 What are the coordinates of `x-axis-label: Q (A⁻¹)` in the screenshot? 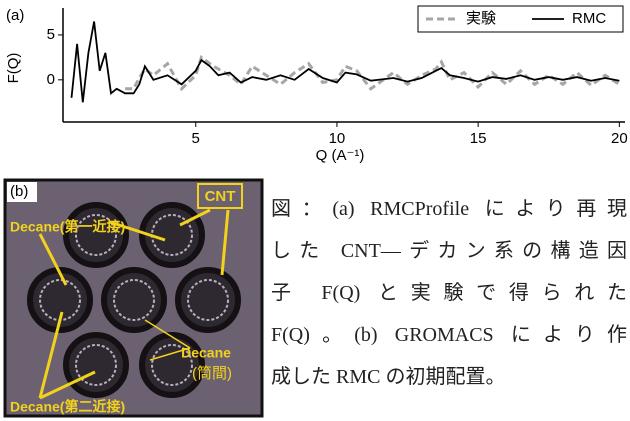 It's located at (340, 155).